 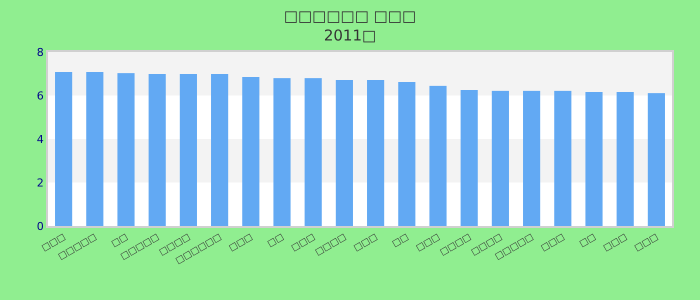 What do you see at coordinates (40, 183) in the screenshot?
I see `y-tick-label: 2` at bounding box center [40, 183].